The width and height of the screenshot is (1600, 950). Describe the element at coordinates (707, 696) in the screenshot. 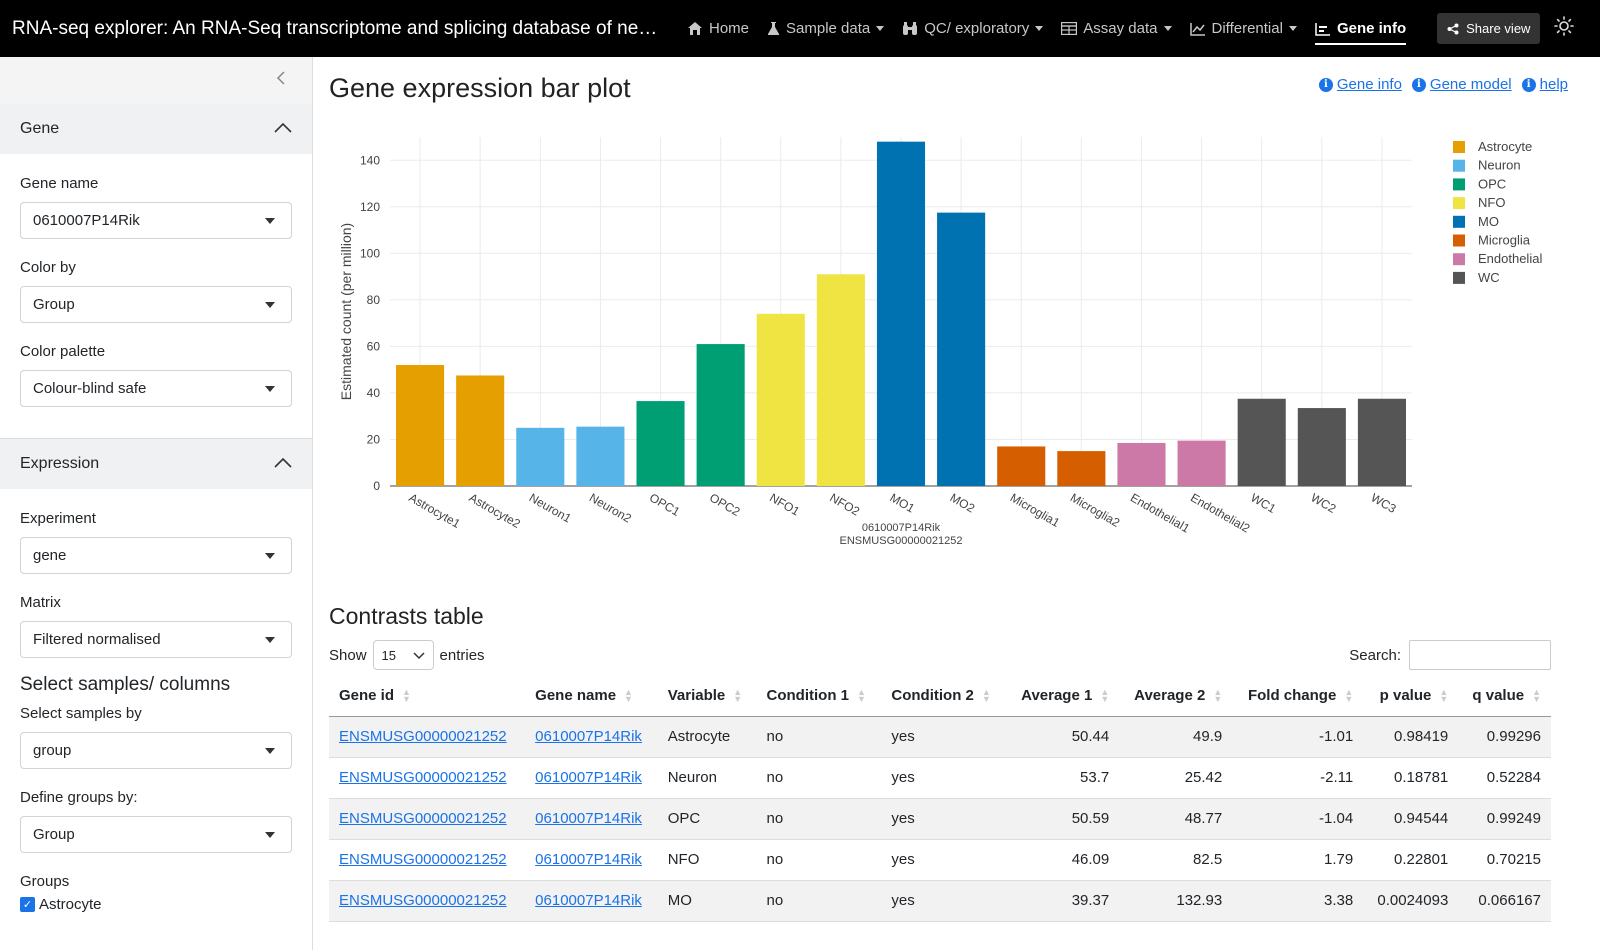

I see `column-header-variable: Variable ▲ ▼` at that location.